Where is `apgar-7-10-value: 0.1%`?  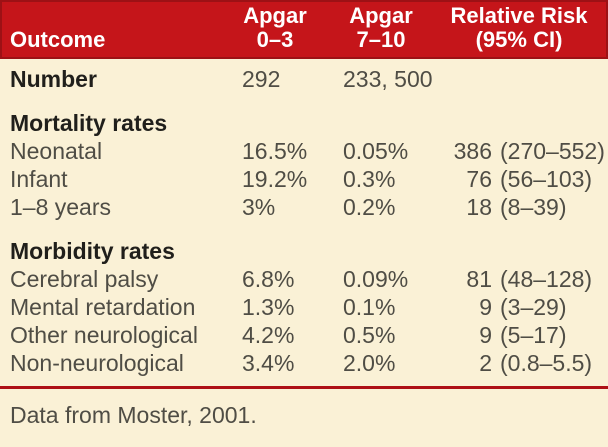
apgar-7-10-value: 0.1% is located at coordinates (369, 307).